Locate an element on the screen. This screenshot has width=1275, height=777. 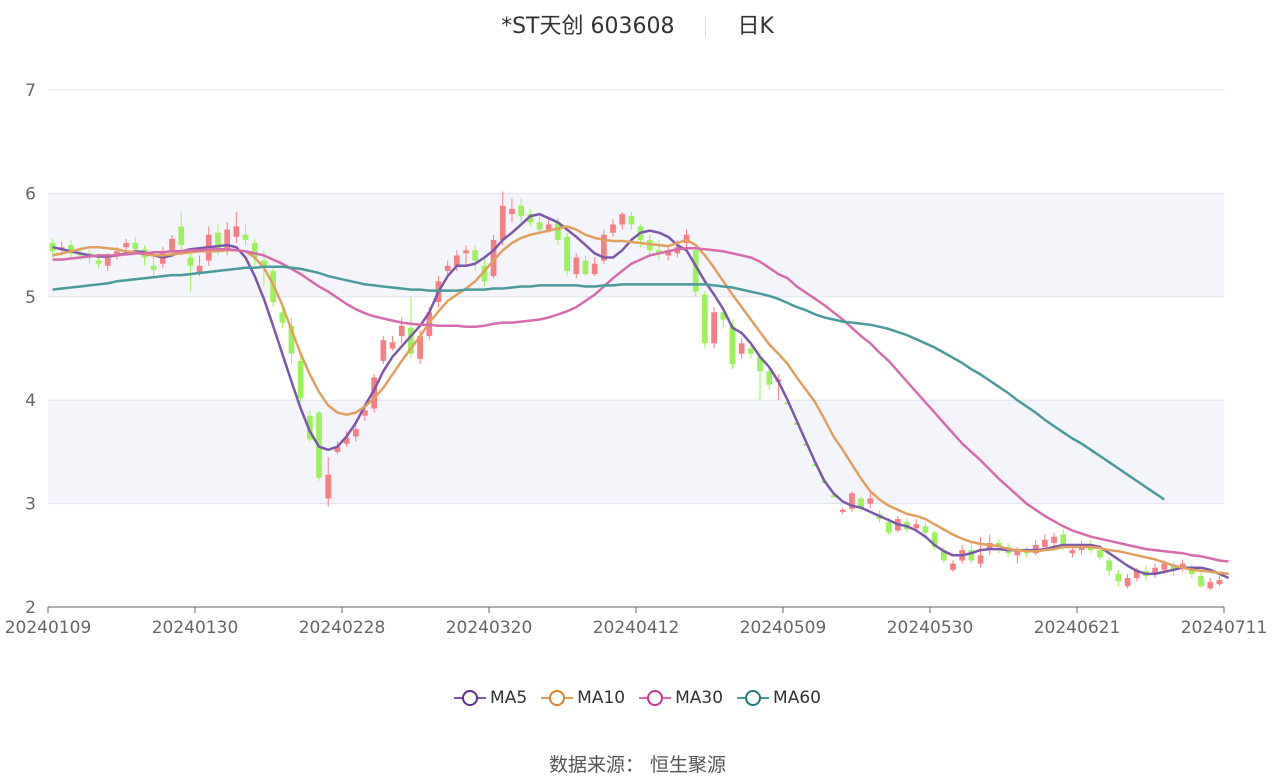
y-tick-label: 3 is located at coordinates (30, 505).